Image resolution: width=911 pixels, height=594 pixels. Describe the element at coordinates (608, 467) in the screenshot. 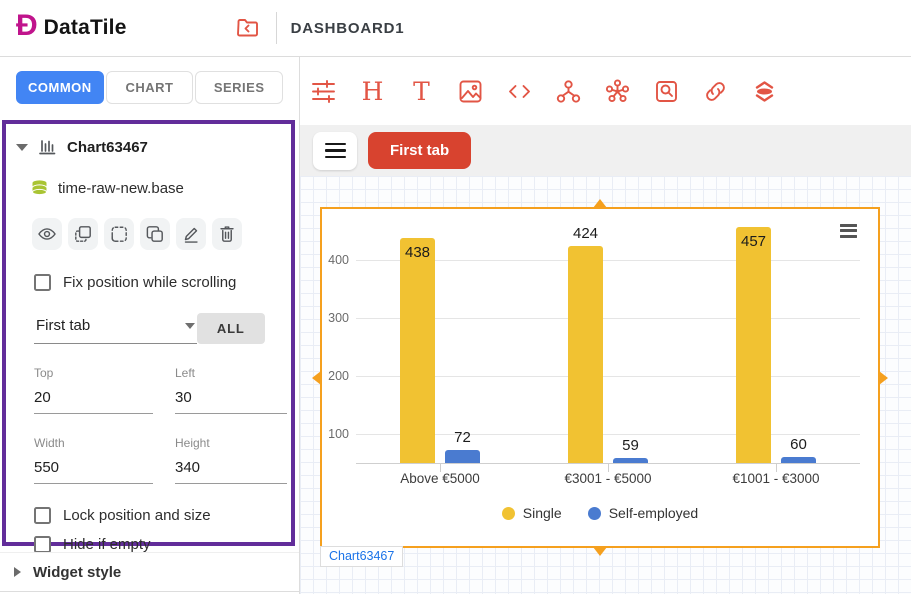

I see `x-axis-tick` at that location.